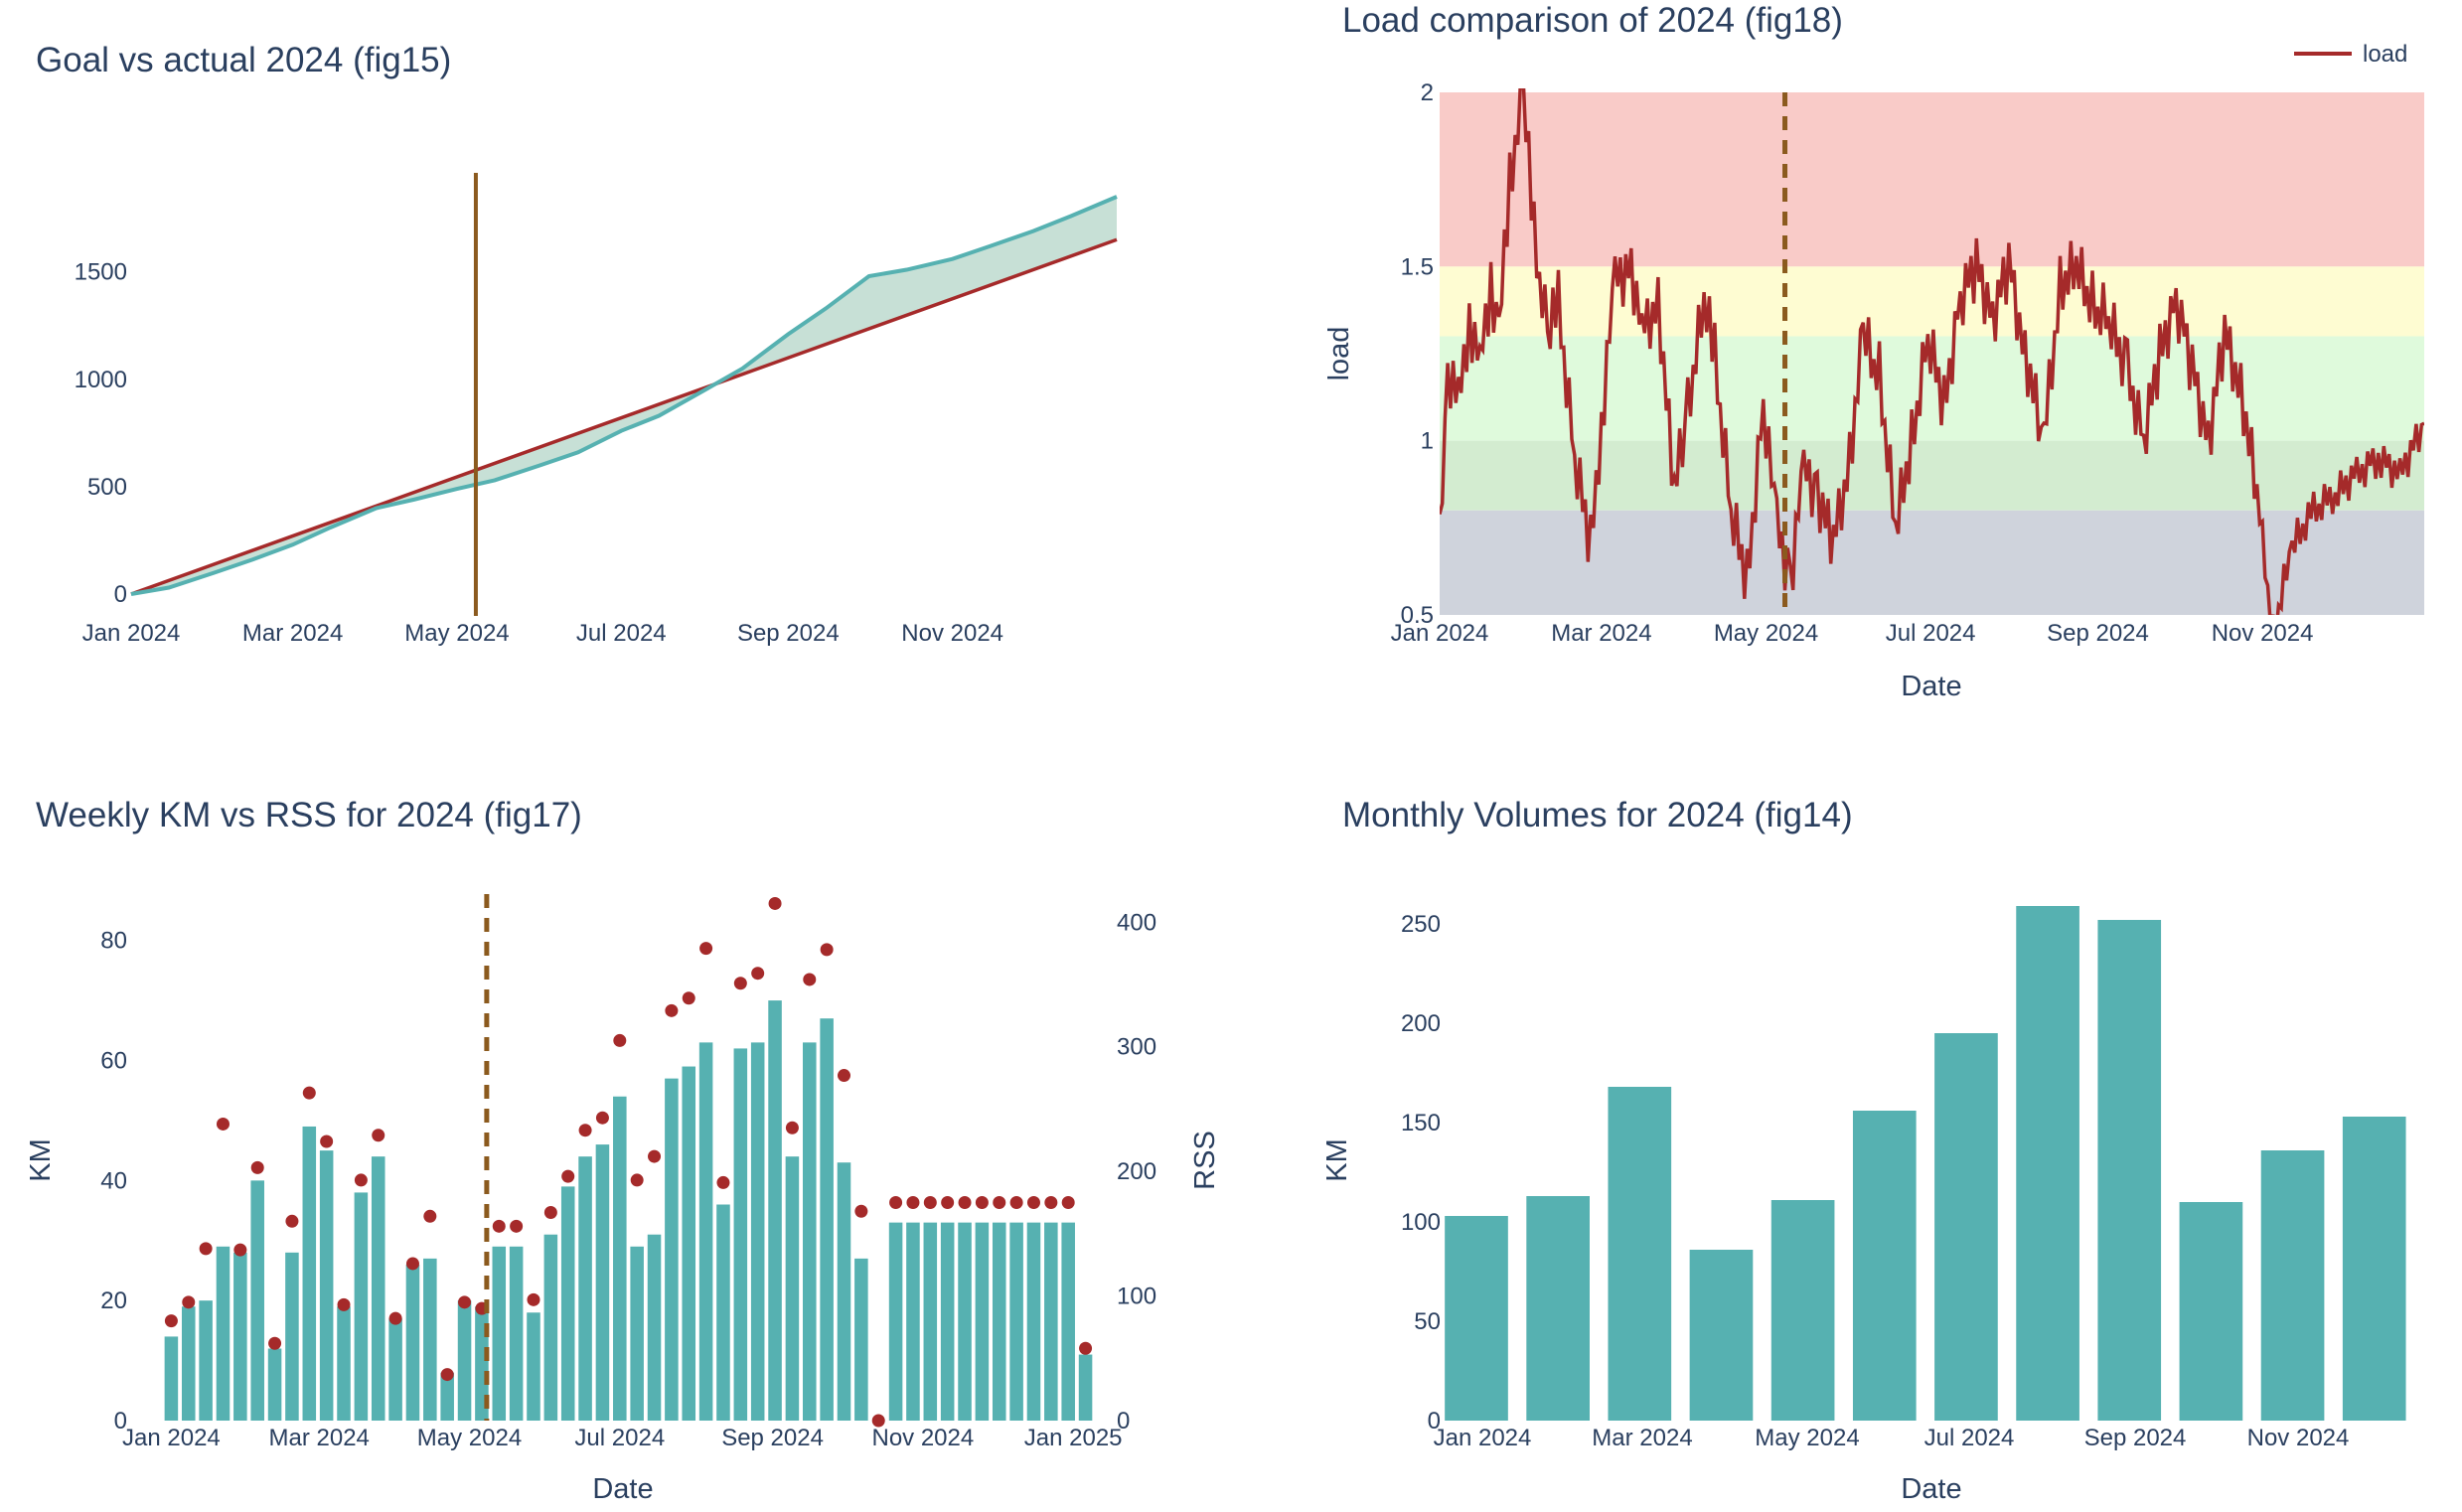  What do you see at coordinates (1421, 1222) in the screenshot?
I see `y-tick-label: 100` at bounding box center [1421, 1222].